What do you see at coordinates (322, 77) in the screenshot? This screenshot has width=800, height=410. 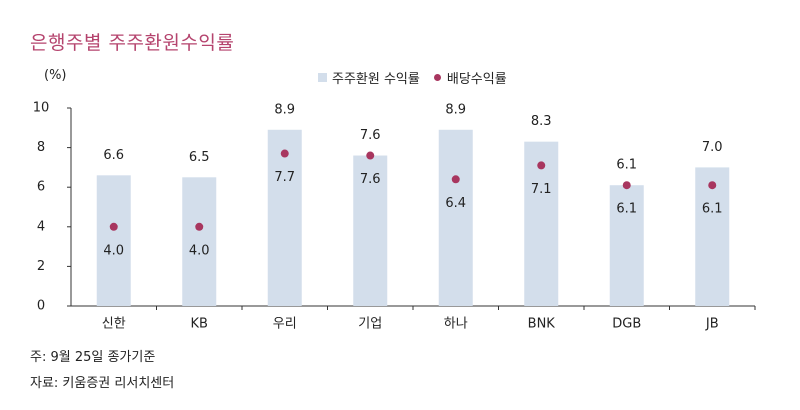 I see `legend-bar-swatch` at bounding box center [322, 77].